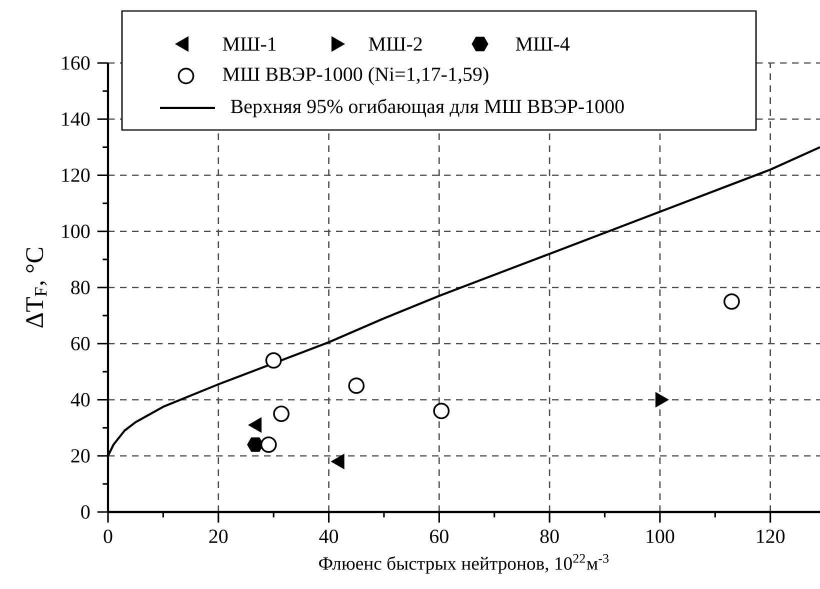 Image resolution: width=820 pixels, height=589 pixels. What do you see at coordinates (439, 537) in the screenshot?
I see `x-tick-label: 60` at bounding box center [439, 537].